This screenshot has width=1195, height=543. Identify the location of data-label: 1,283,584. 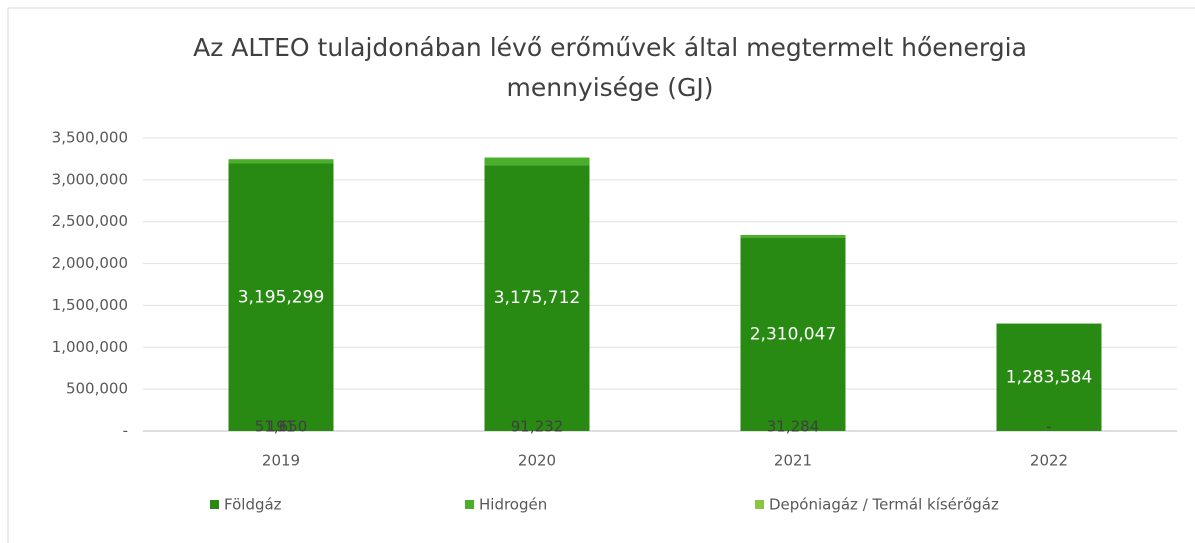
(1049, 377).